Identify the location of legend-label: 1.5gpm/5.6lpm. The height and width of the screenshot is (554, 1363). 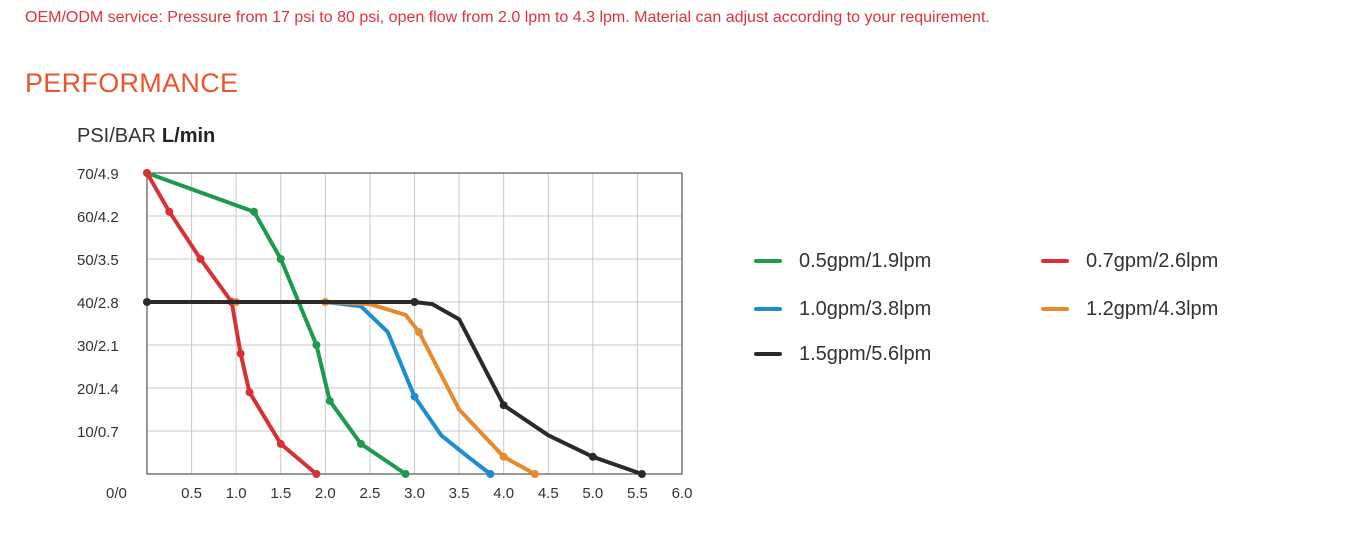
(865, 353).